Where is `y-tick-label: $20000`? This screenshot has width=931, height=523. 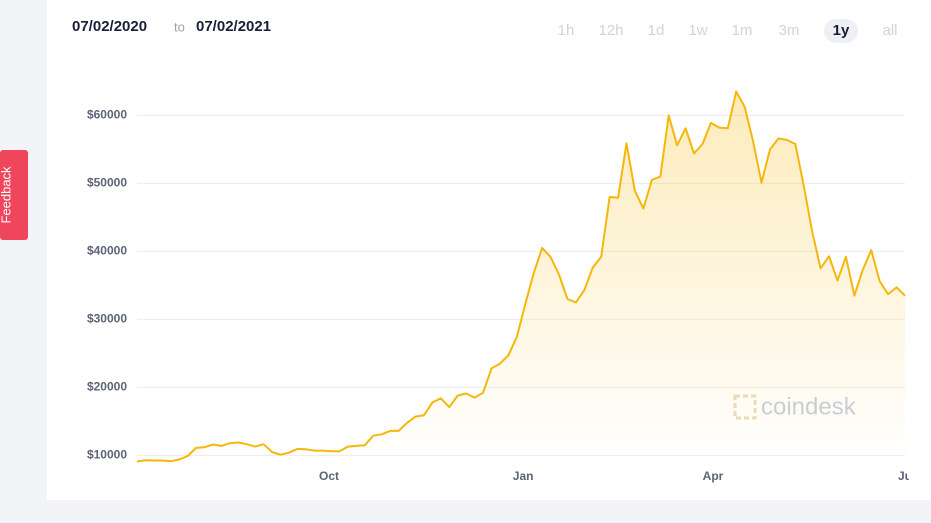
y-tick-label: $20000 is located at coordinates (107, 387).